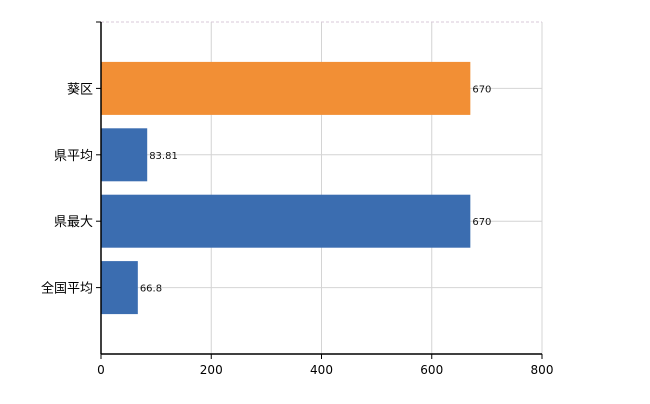 The width and height of the screenshot is (650, 404). I want to click on x-tick-label: 600, so click(431, 370).